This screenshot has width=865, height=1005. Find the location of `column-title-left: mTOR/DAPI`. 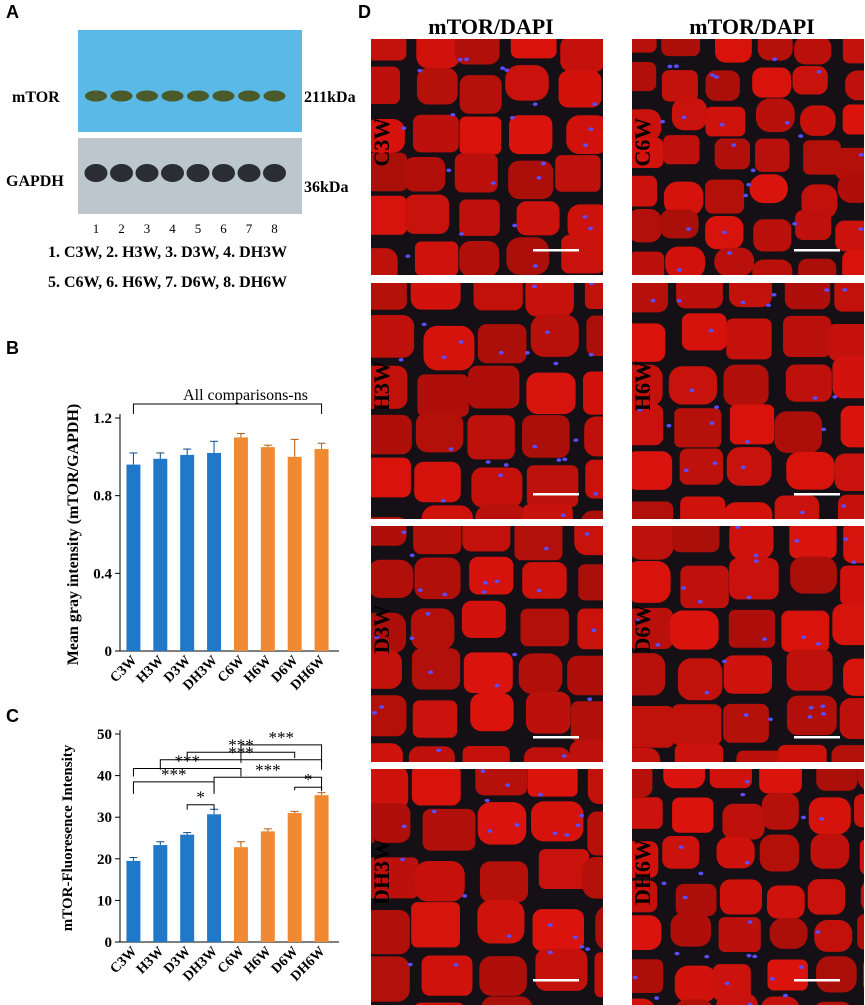

column-title-left: mTOR/DAPI is located at coordinates (491, 27).